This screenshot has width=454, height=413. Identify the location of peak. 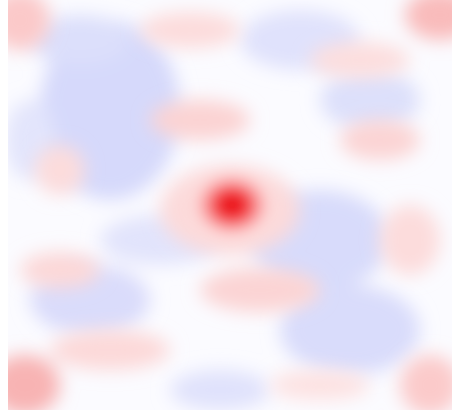
(232, 205).